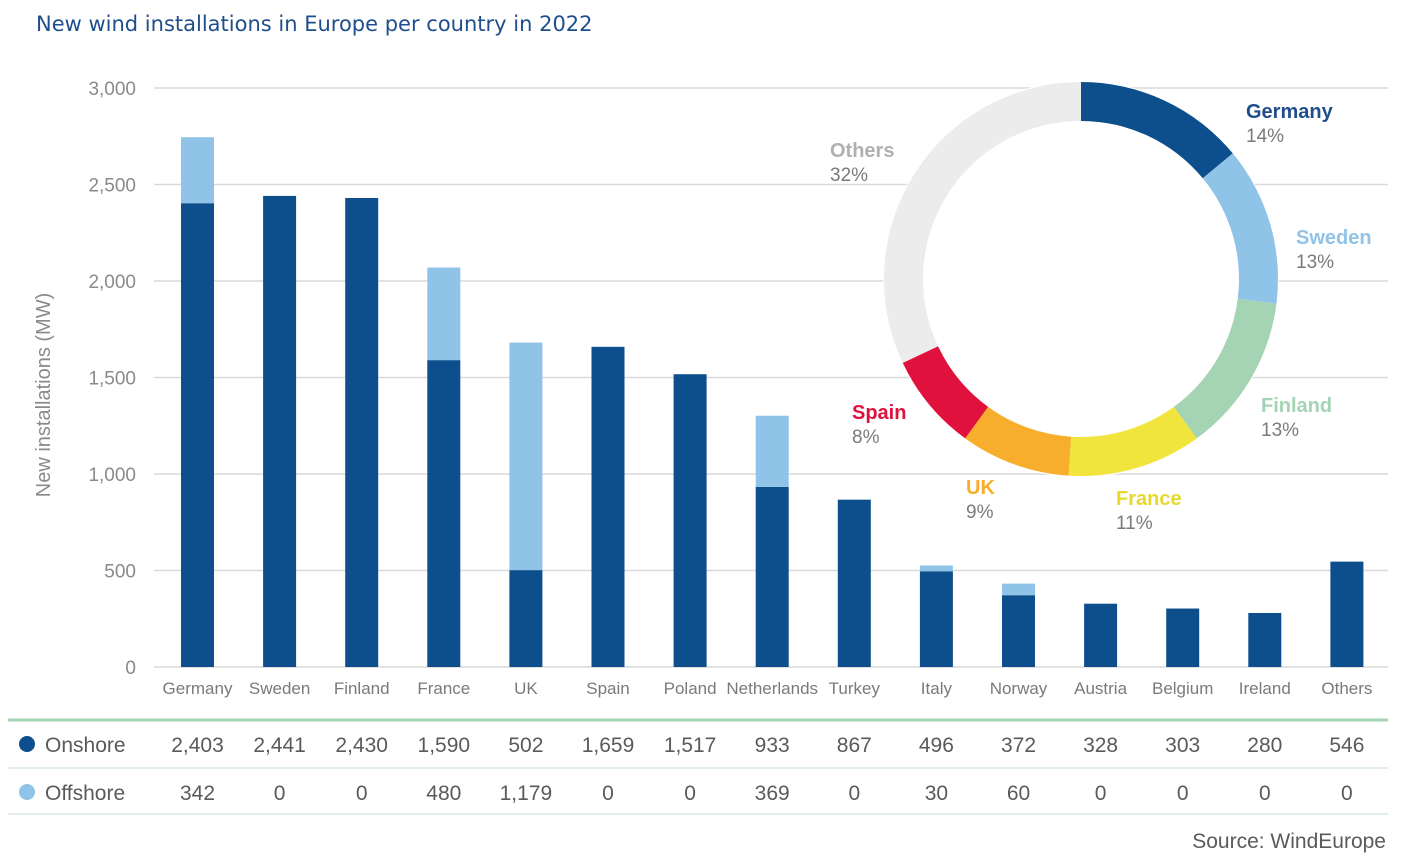 This screenshot has height=862, width=1413. What do you see at coordinates (608, 506) in the screenshot?
I see `bar-onshore-spain` at bounding box center [608, 506].